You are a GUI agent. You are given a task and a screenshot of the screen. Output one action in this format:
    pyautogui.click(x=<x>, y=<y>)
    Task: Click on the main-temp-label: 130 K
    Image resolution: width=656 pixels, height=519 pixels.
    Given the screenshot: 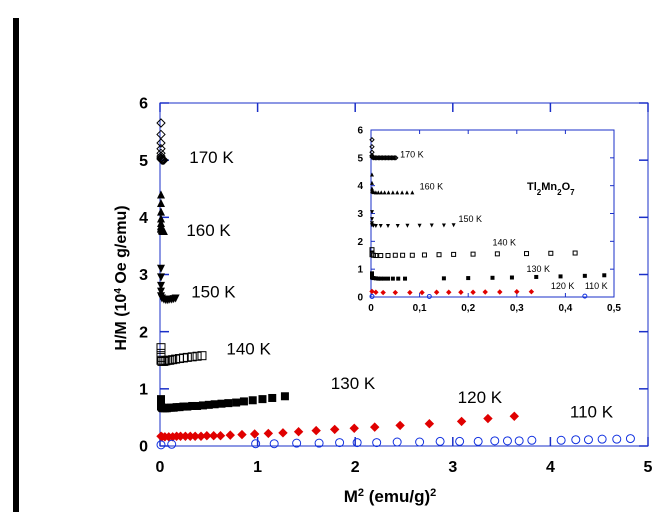 What is the action you would take?
    pyautogui.click(x=353, y=383)
    